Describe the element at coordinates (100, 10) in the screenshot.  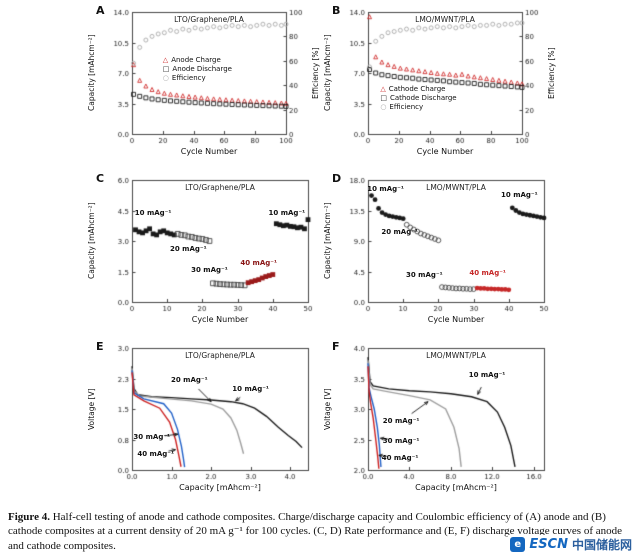
I see `panel-letter: A` at that location.